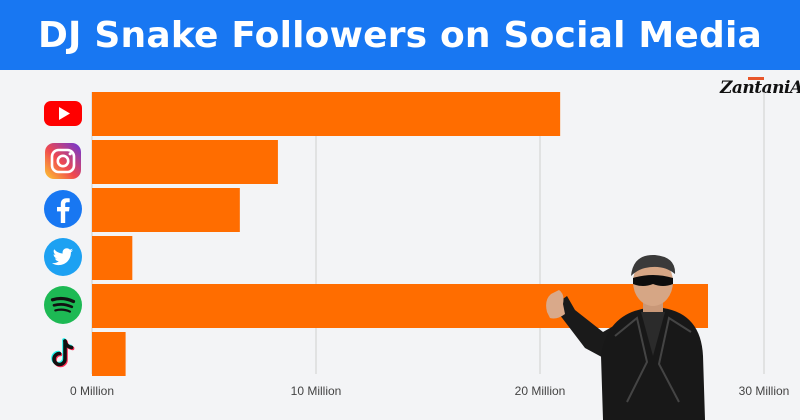 This screenshot has height=420, width=800. What do you see at coordinates (326, 114) in the screenshot?
I see `bar-youtube` at bounding box center [326, 114].